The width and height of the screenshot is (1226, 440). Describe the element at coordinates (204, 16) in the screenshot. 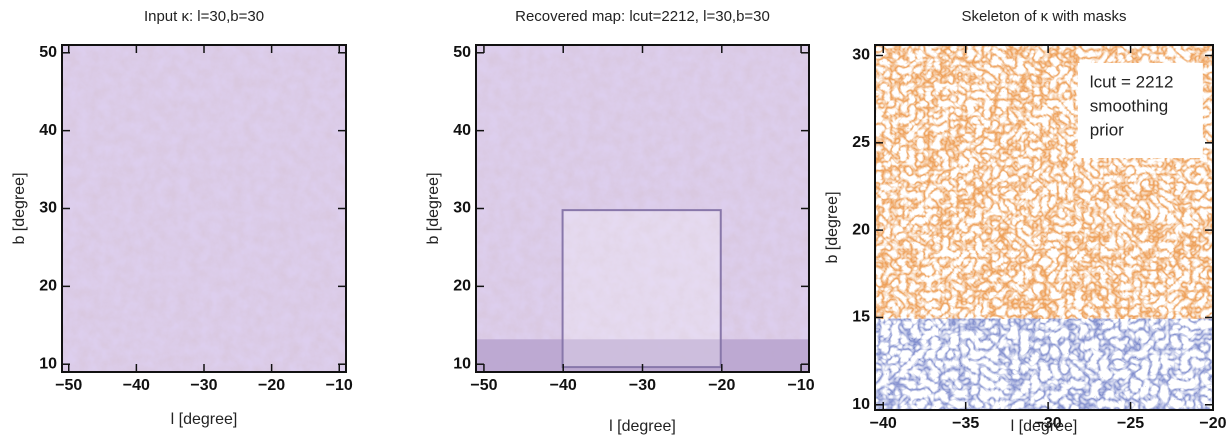

I see `chart-title: Input κ: l=30,b=30` at that location.